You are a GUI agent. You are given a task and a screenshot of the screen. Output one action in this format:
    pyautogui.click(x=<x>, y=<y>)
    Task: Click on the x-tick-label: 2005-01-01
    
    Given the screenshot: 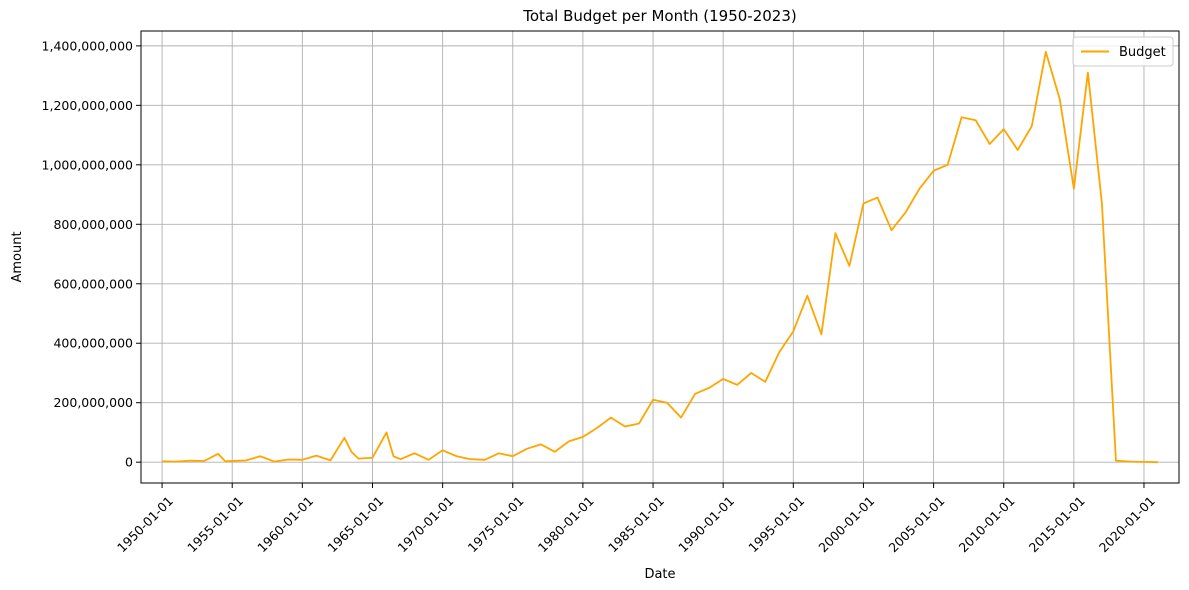 What is the action you would take?
    pyautogui.click(x=917, y=524)
    